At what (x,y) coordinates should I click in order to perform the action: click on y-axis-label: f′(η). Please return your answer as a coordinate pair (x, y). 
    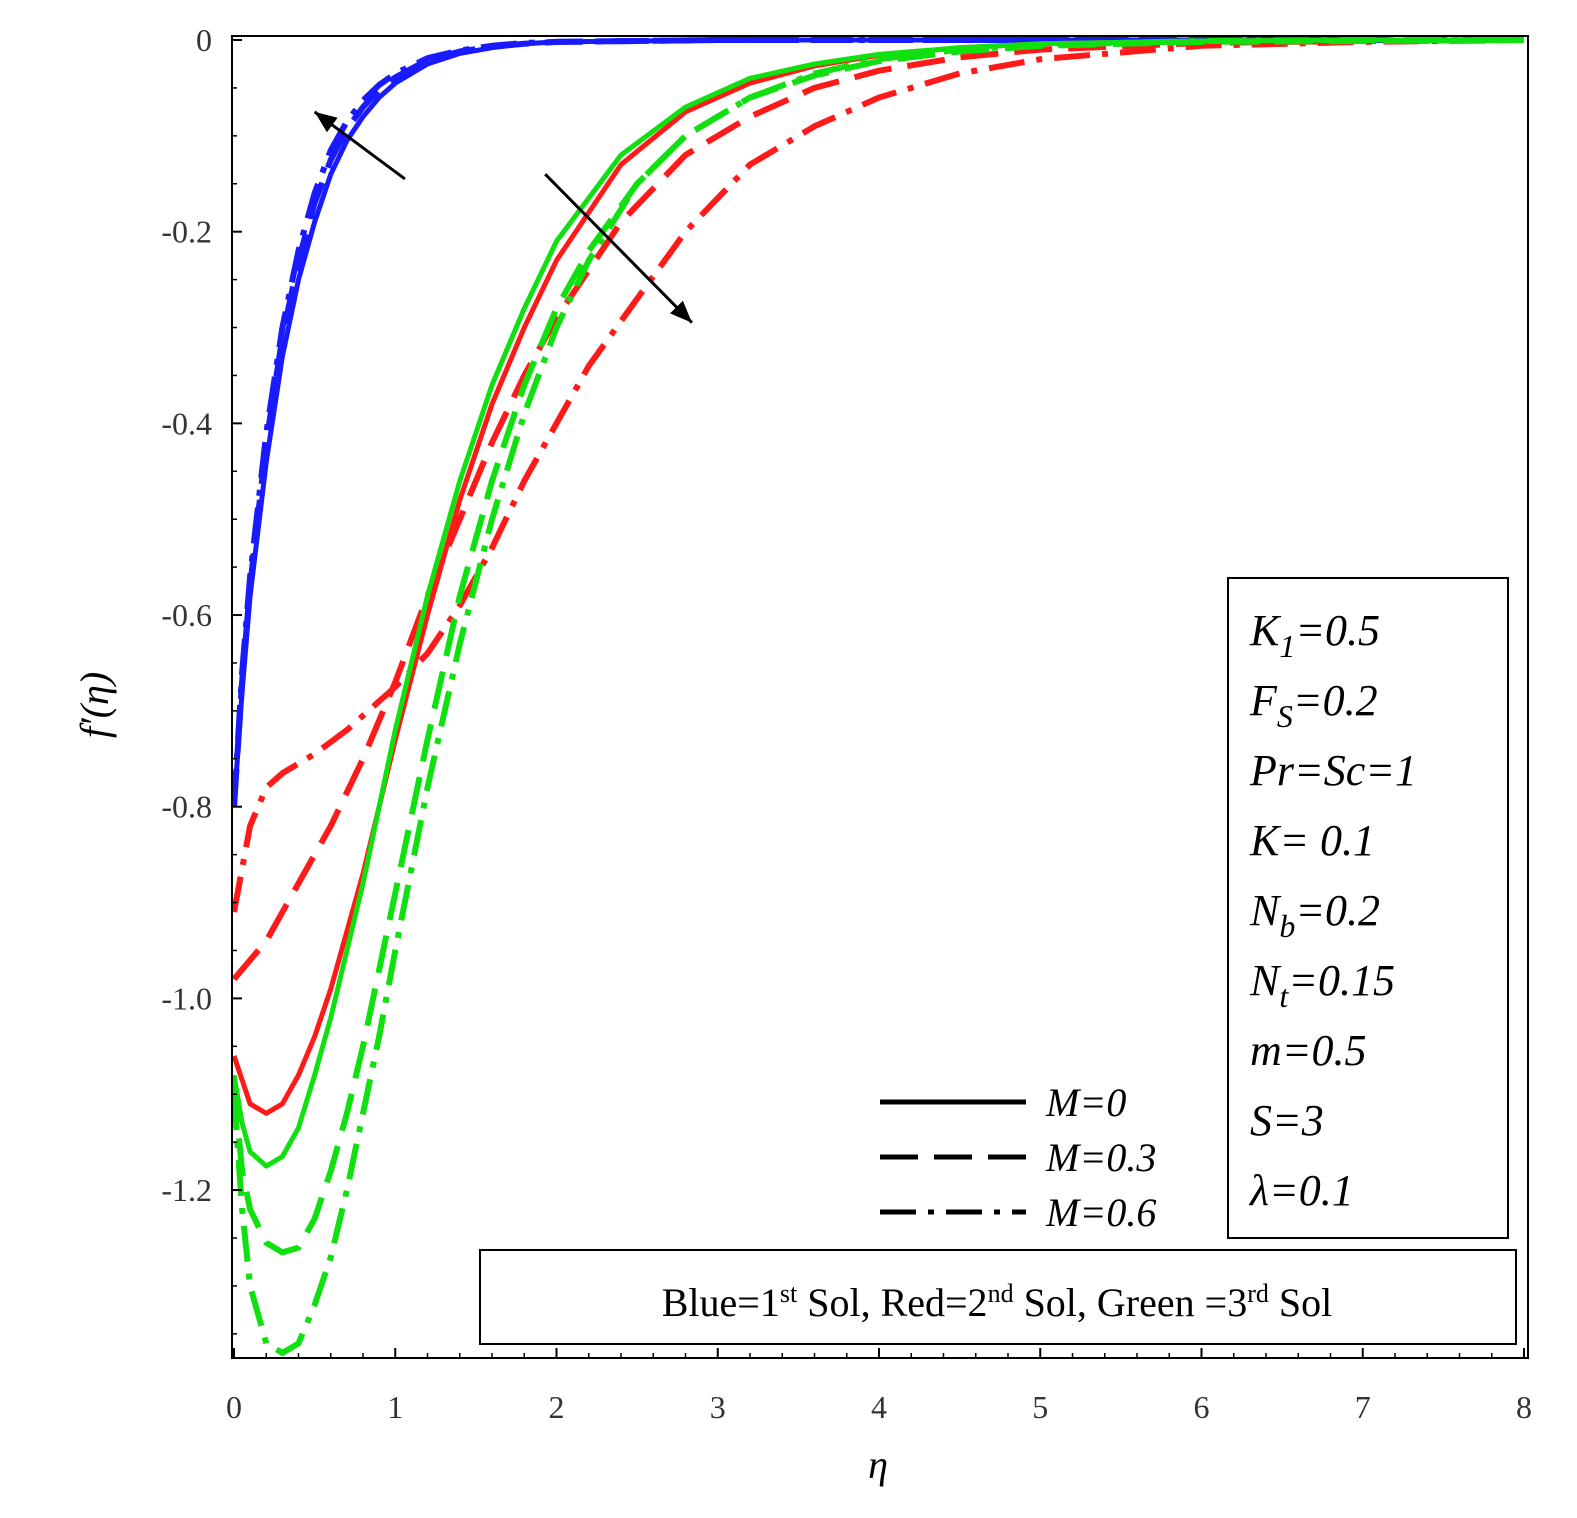
    Looking at the image, I should click on (94, 705).